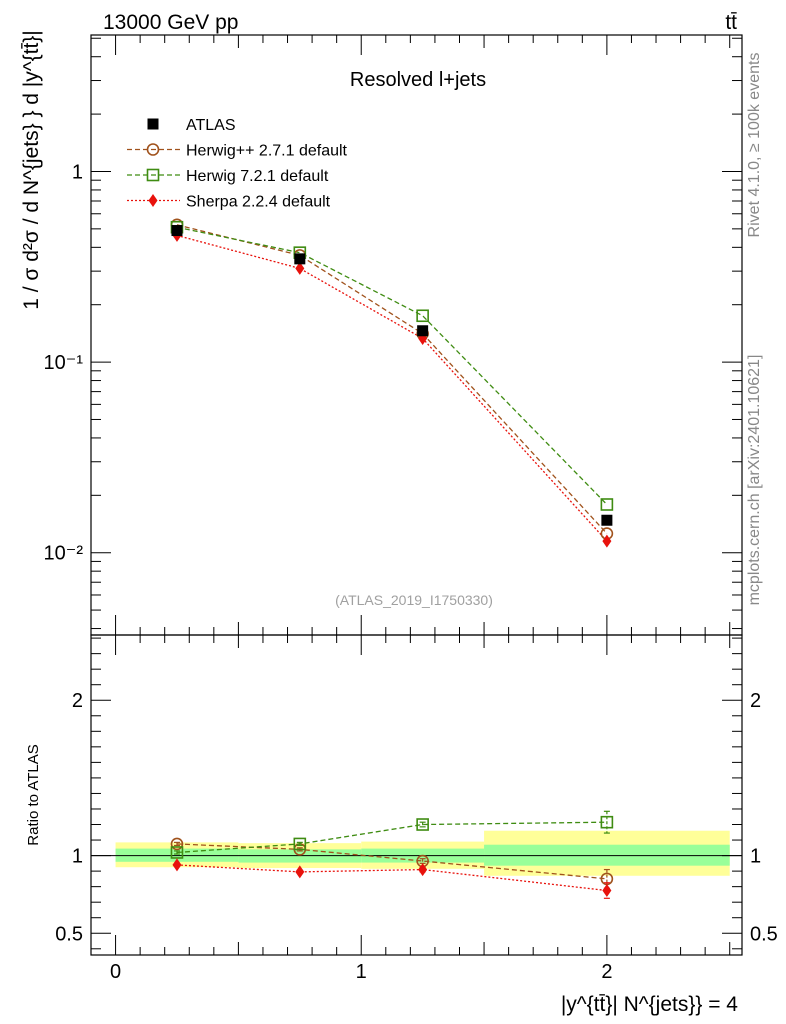 This screenshot has height=1024, width=786. Describe the element at coordinates (267, 151) in the screenshot. I see `legend-label: Herwig++ 2.7.1 default` at that location.